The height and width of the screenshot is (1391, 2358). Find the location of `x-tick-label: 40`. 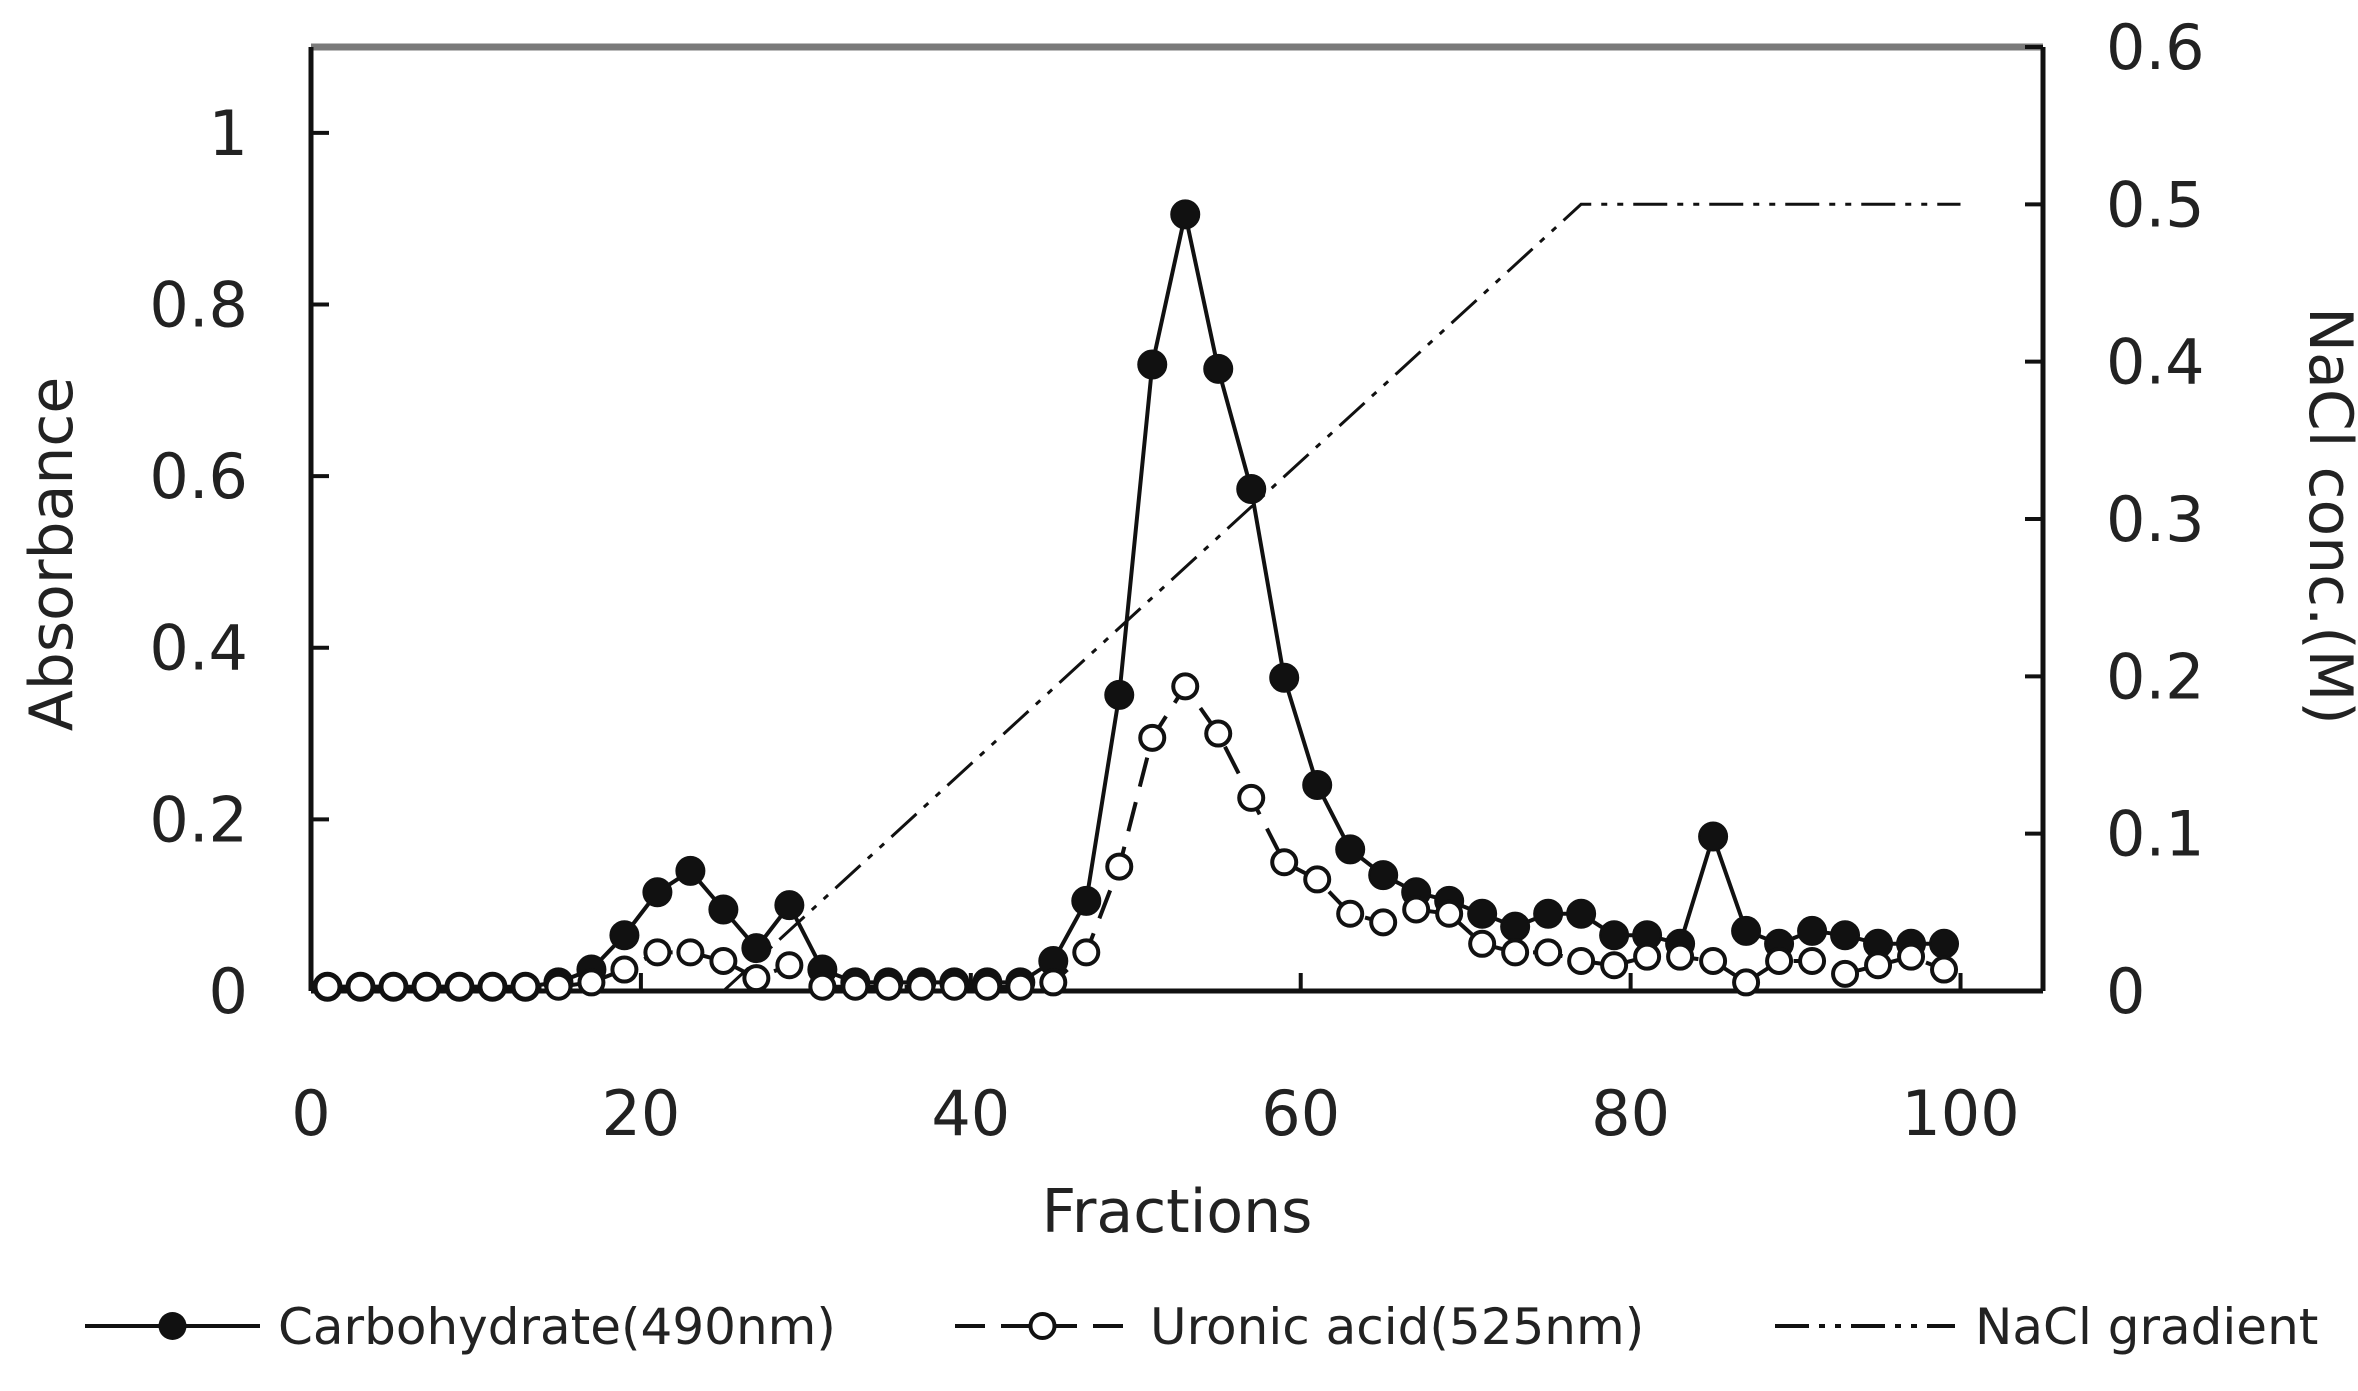

x-tick-label: 40 is located at coordinates (970, 1113).